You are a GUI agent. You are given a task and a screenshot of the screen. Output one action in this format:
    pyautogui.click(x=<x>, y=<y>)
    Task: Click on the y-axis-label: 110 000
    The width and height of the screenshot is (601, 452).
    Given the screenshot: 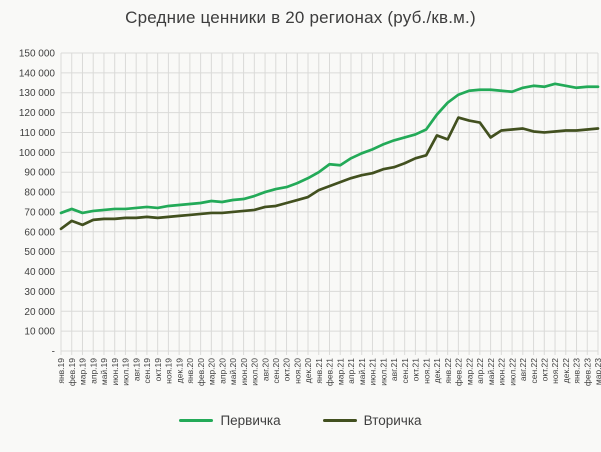 What is the action you would take?
    pyautogui.click(x=38, y=133)
    